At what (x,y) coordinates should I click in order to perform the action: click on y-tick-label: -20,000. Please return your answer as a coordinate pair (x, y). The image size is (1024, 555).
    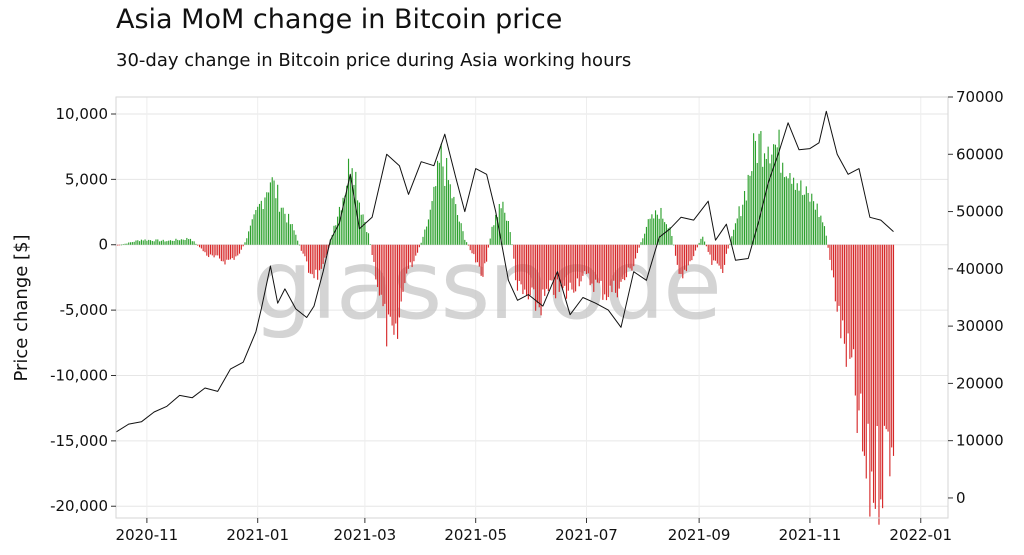
    Looking at the image, I should click on (79, 506).